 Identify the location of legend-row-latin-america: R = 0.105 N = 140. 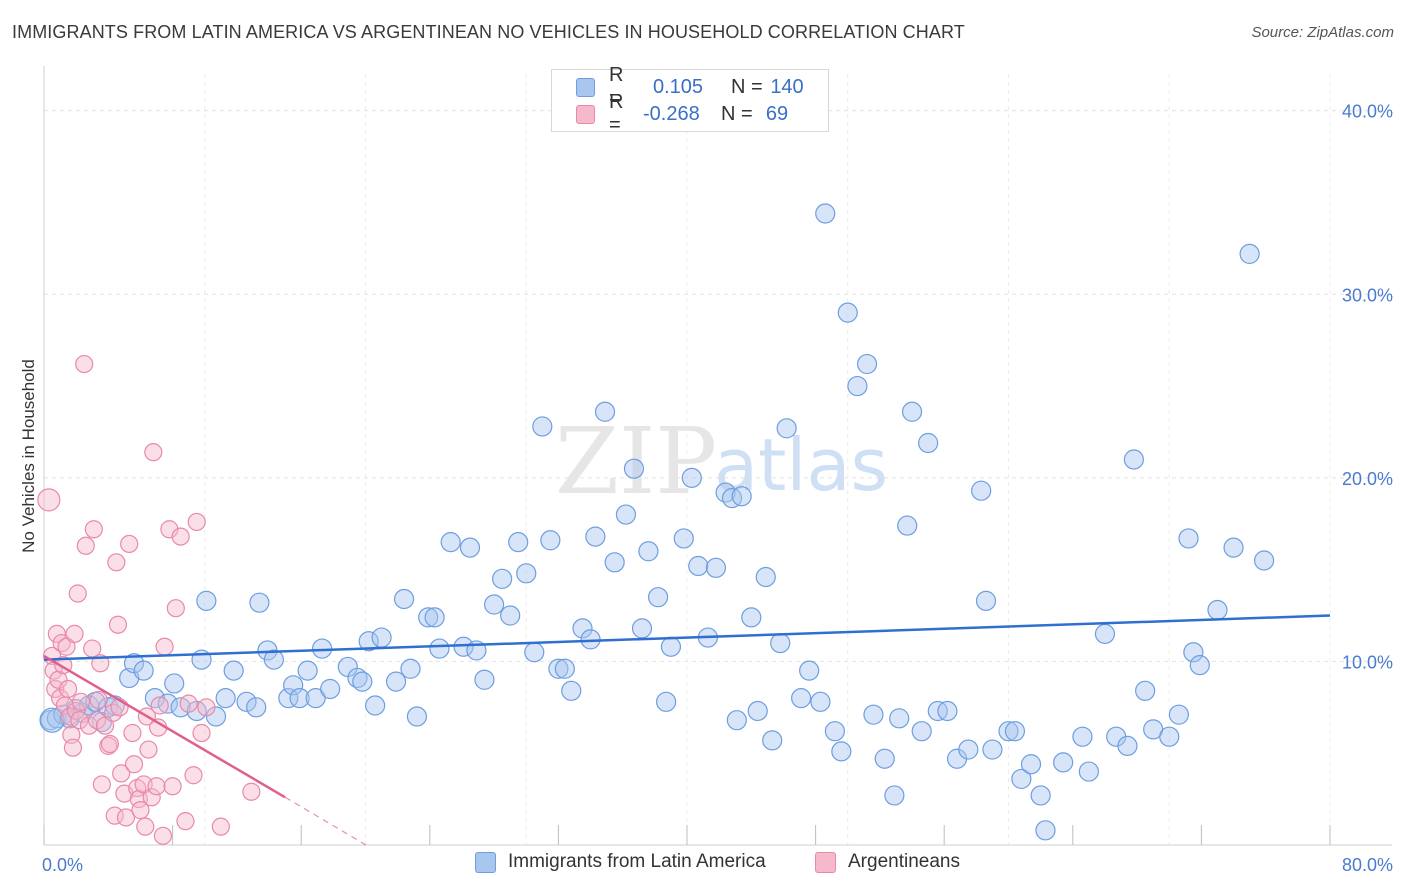
(691, 86).